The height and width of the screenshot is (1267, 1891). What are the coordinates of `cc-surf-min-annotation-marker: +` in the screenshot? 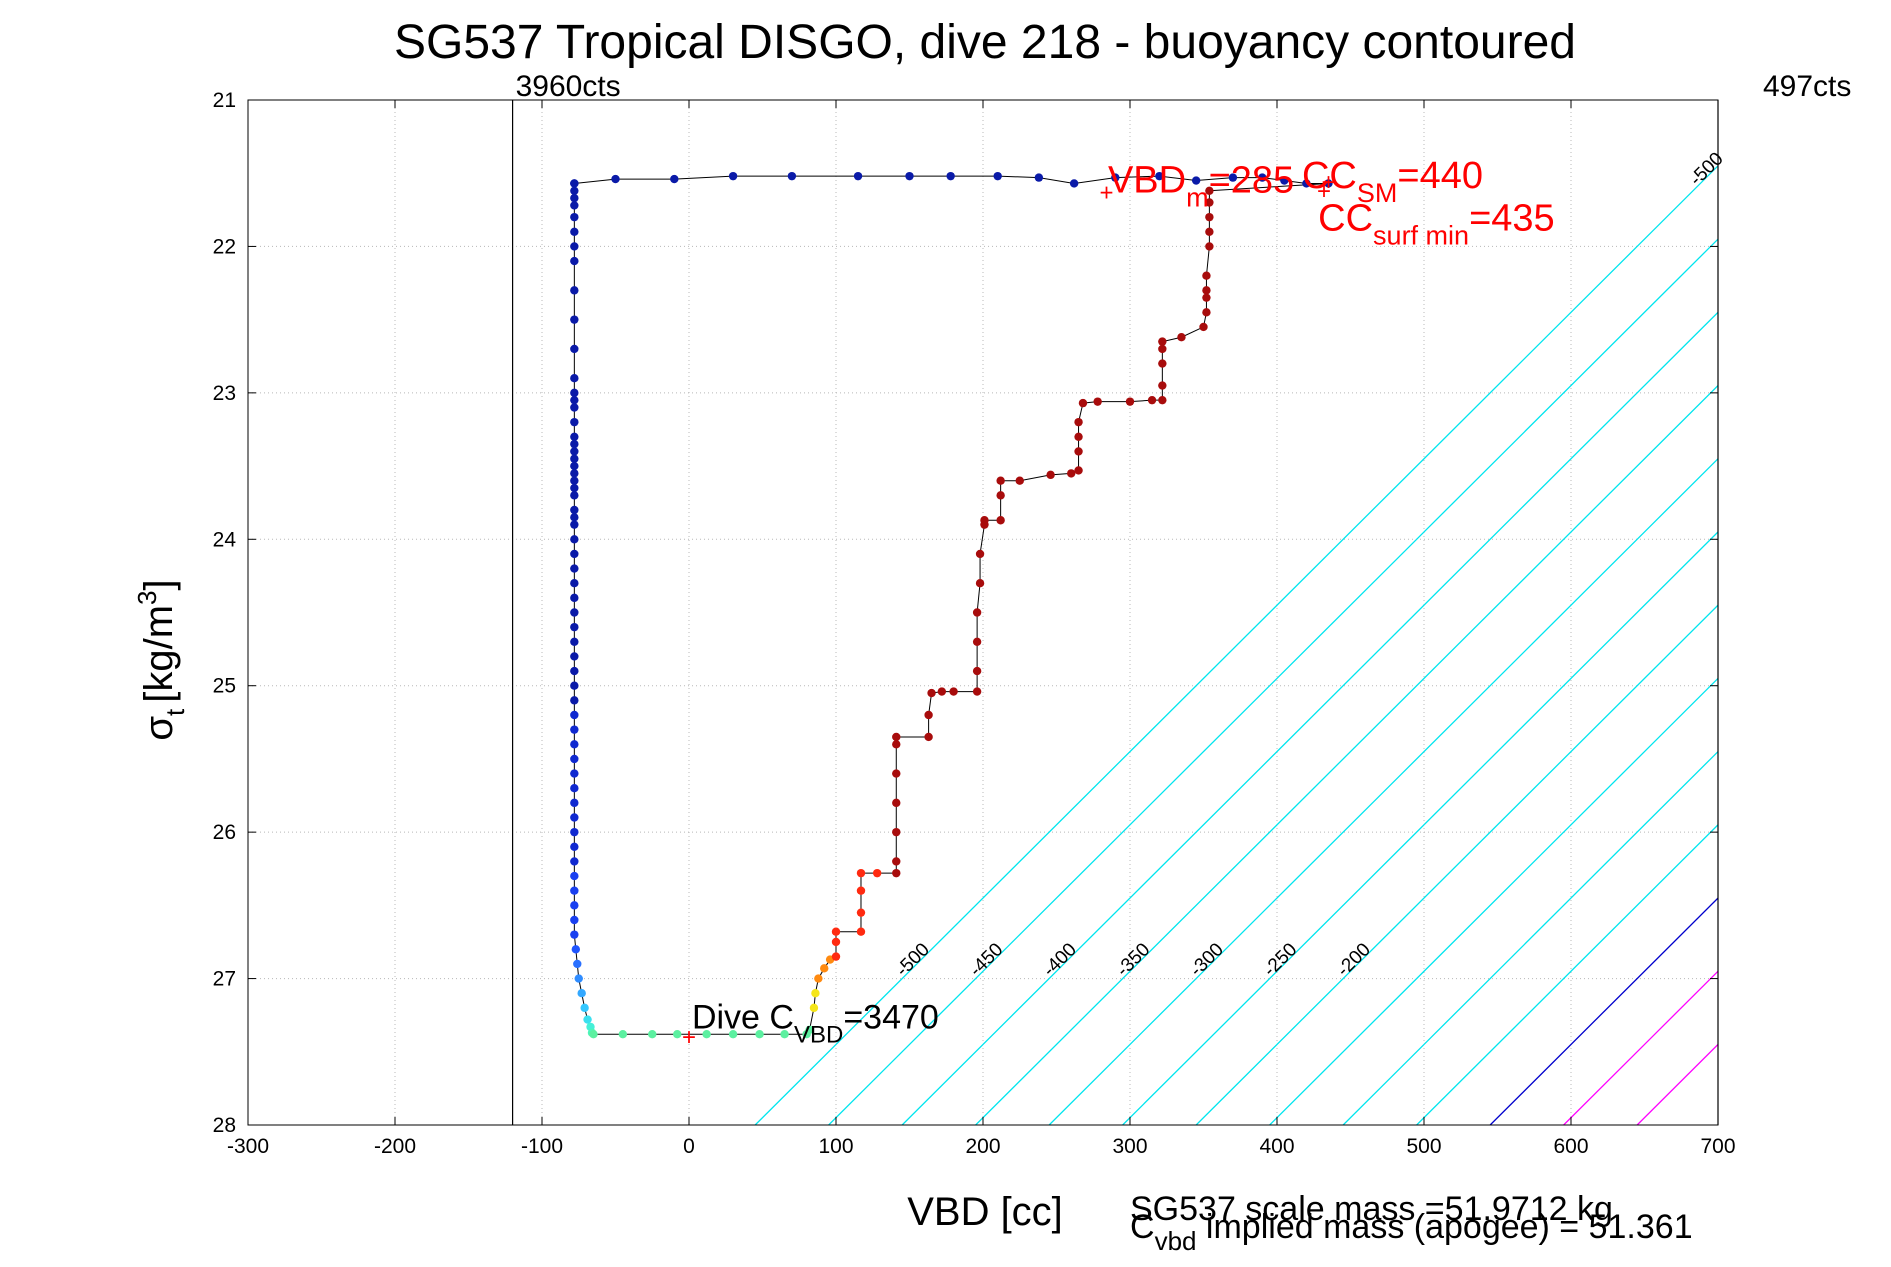 It's located at (1324, 191).